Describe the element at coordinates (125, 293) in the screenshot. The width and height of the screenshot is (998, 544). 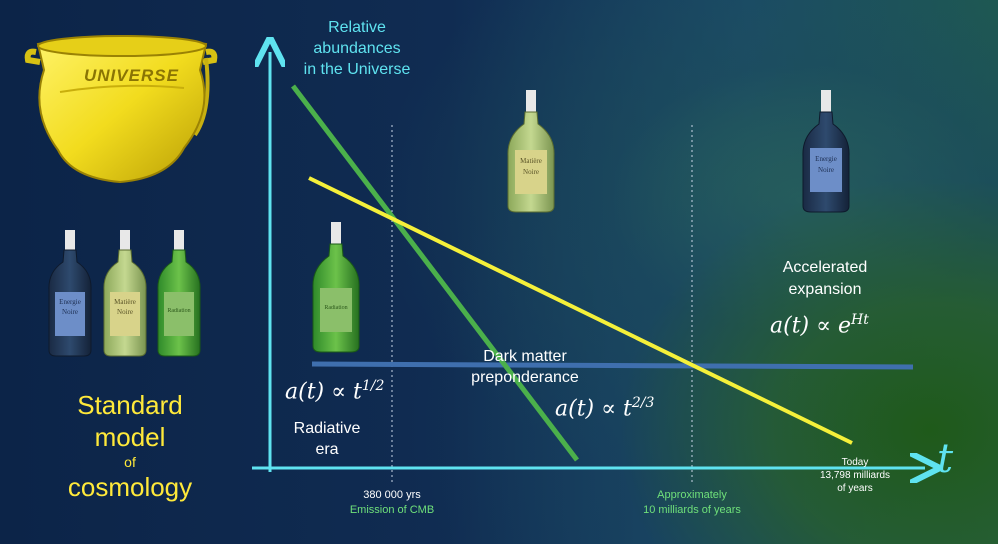
I see `bottle-dark-matter-left` at that location.